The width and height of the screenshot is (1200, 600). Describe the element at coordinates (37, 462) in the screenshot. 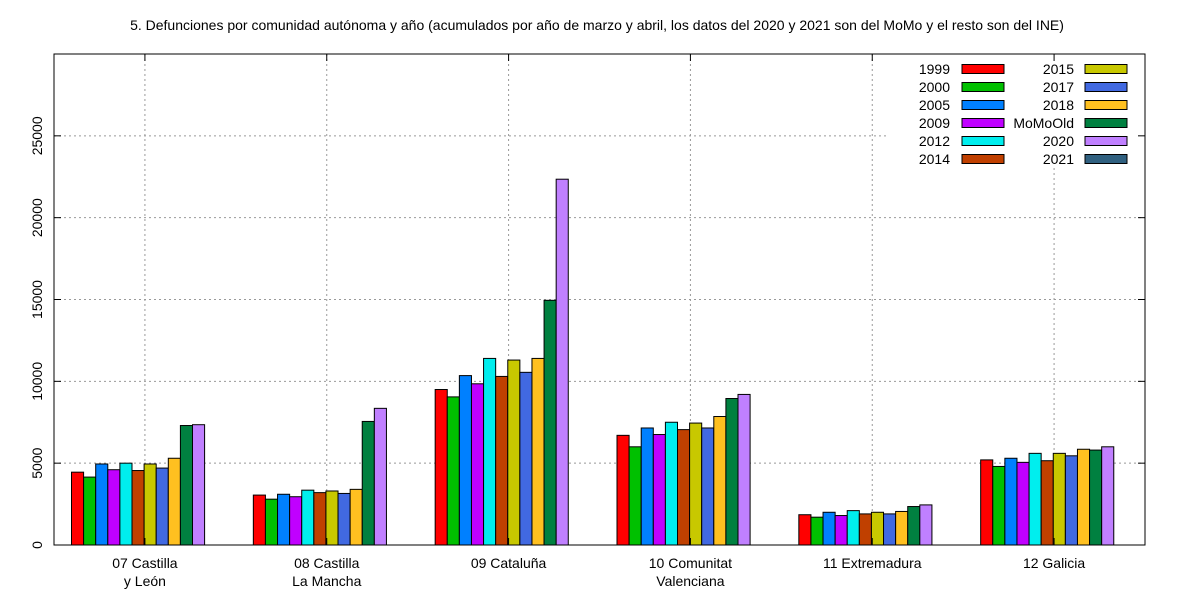

I see `y-tick-label: 5000` at that location.